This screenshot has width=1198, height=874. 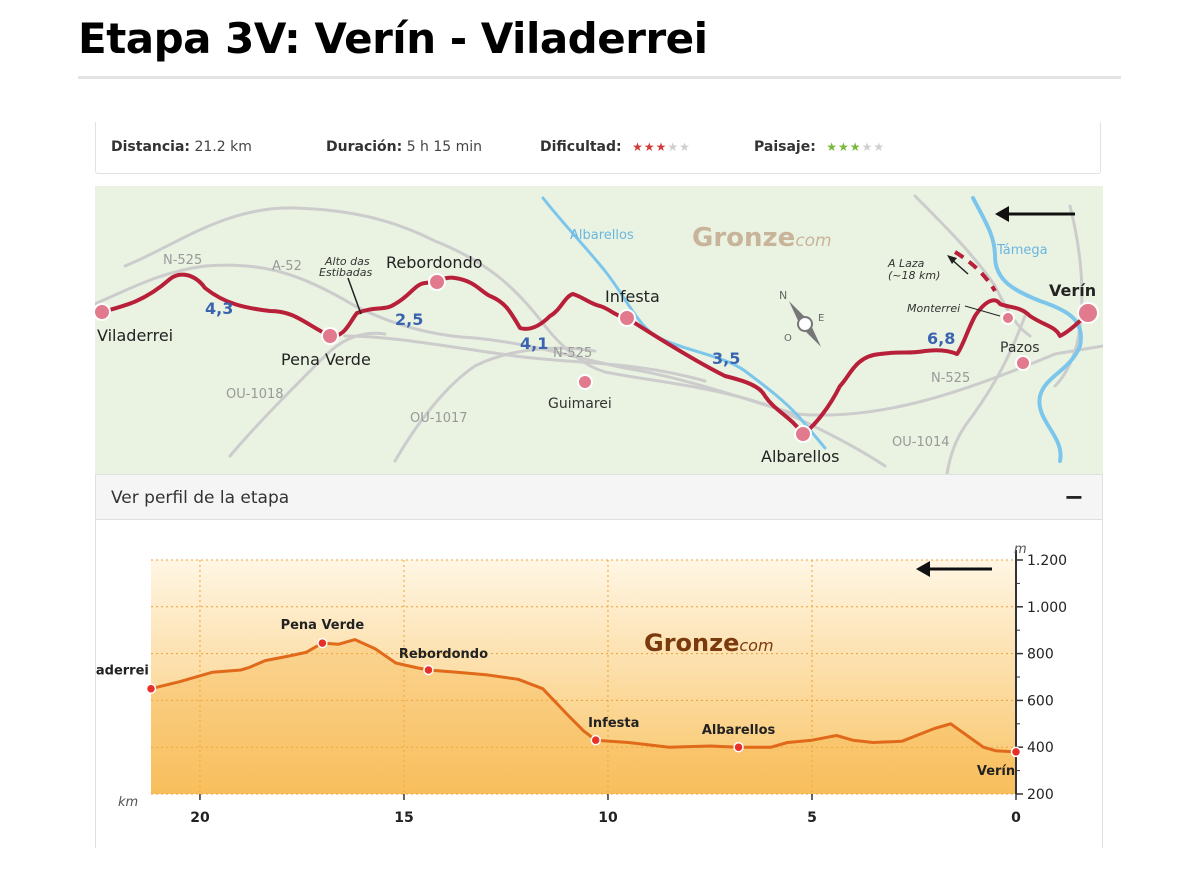 What do you see at coordinates (1088, 313) in the screenshot?
I see `marker-verin` at bounding box center [1088, 313].